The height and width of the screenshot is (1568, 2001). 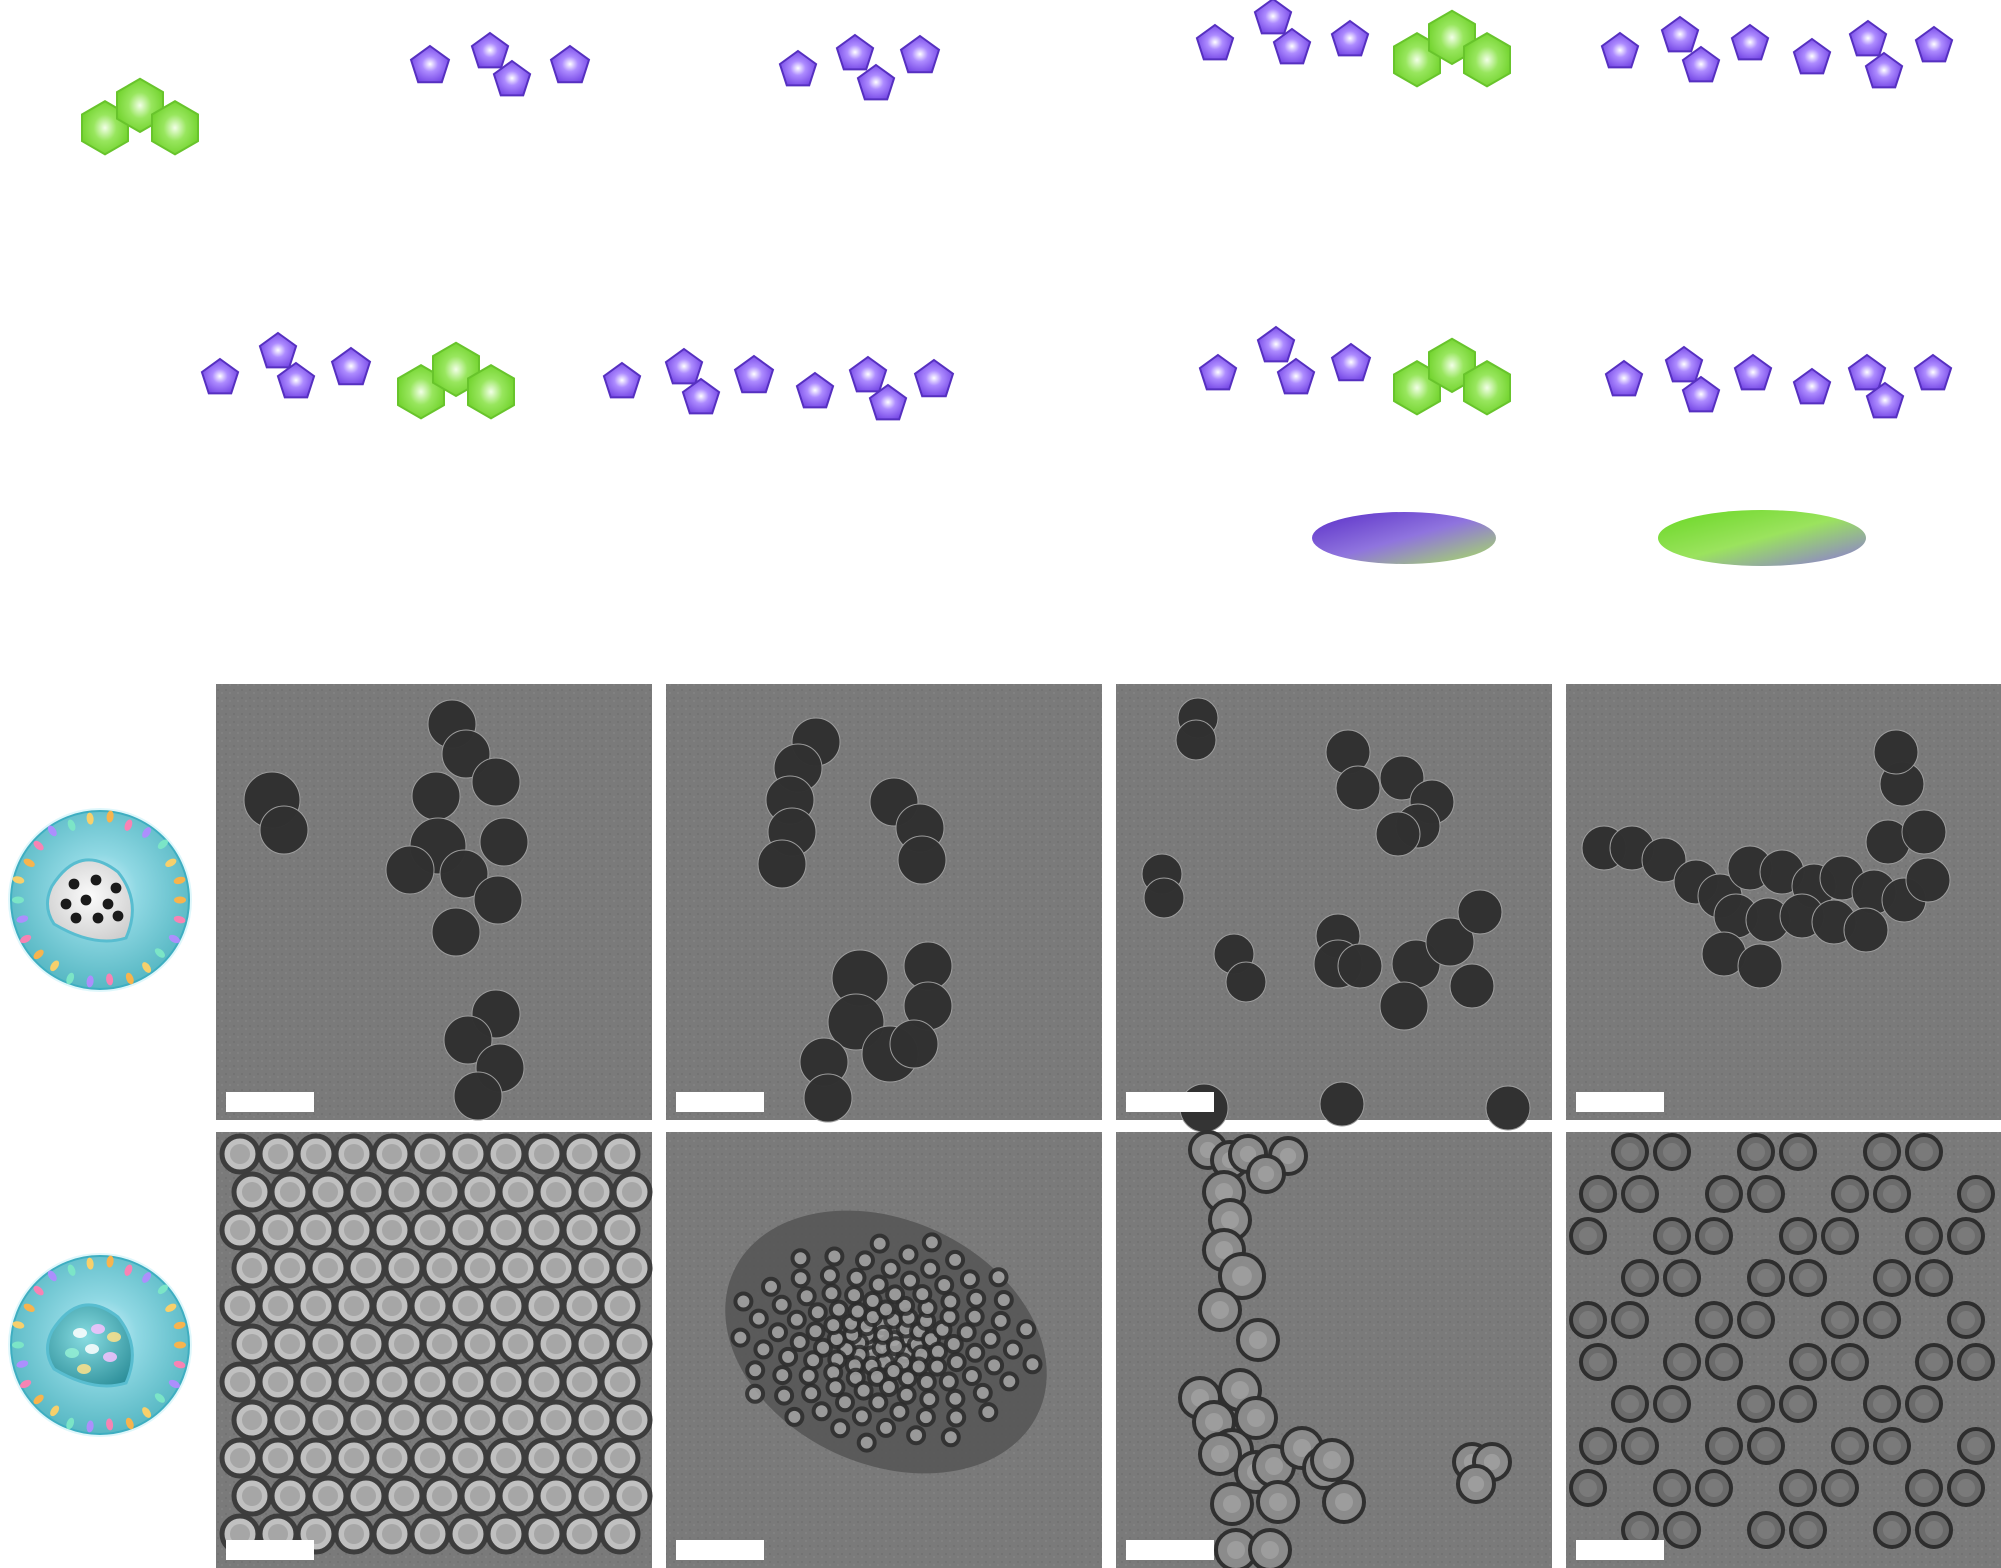 What do you see at coordinates (100, 1345) in the screenshot?
I see `hollow-sphere-icon` at bounding box center [100, 1345].